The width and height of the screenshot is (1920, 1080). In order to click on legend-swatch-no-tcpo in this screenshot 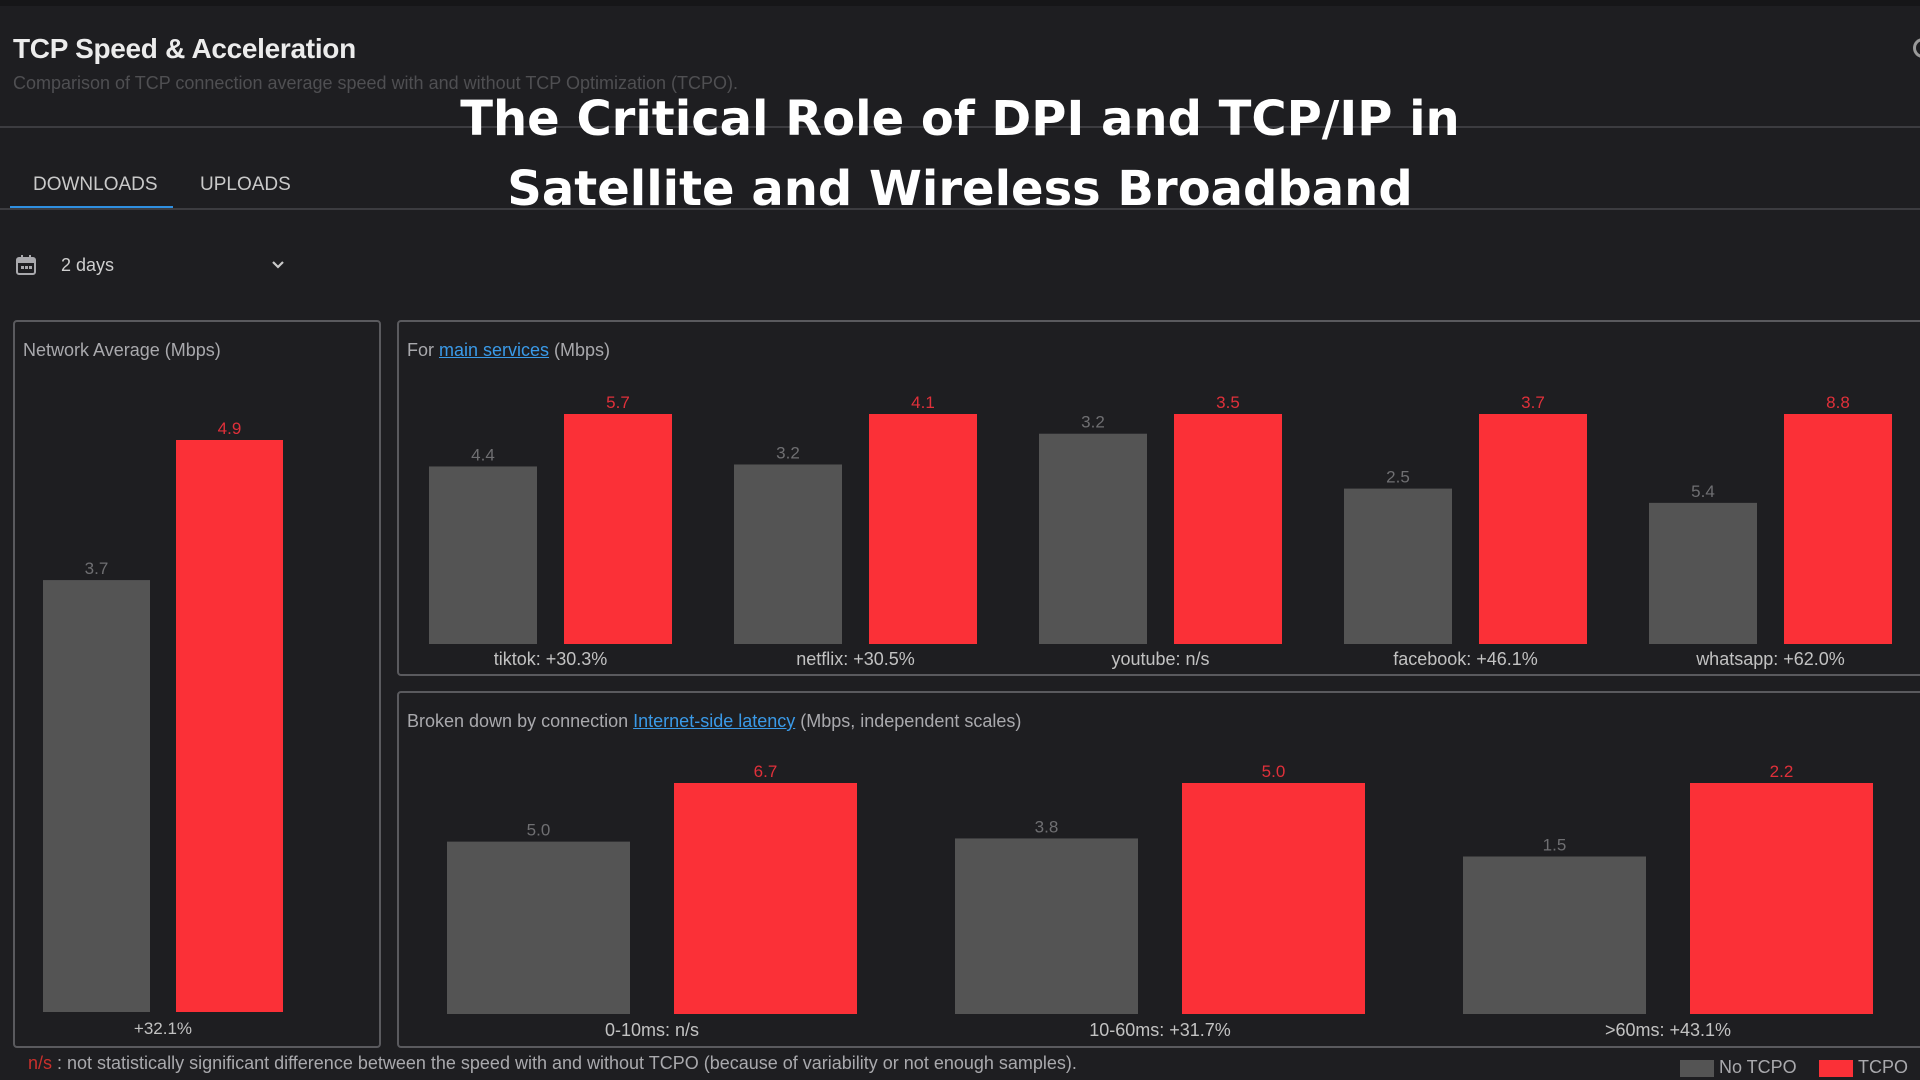, I will do `click(1697, 1068)`.